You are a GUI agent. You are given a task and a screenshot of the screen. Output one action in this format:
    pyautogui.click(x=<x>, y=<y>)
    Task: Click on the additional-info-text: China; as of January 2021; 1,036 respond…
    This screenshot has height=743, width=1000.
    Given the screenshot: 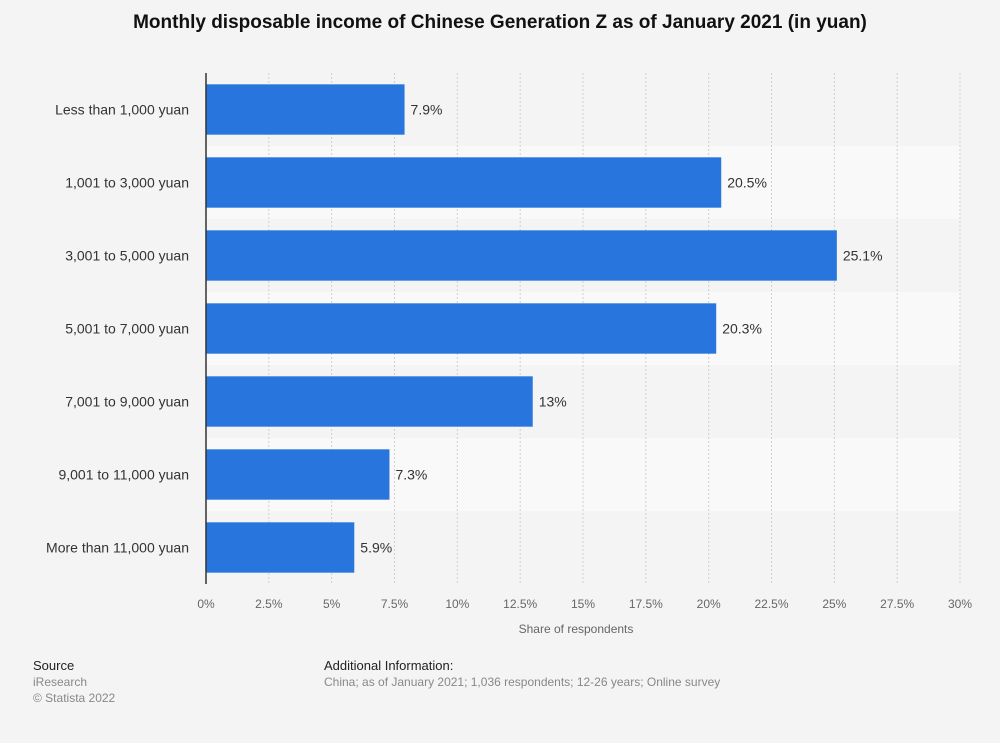 What is the action you would take?
    pyautogui.click(x=522, y=682)
    